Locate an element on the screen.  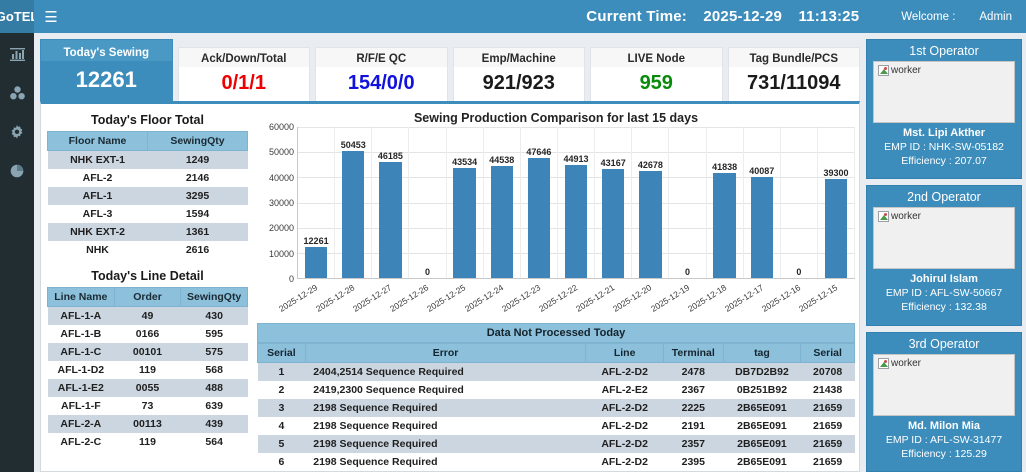
bar-cell: 44538 is located at coordinates (502, 202).